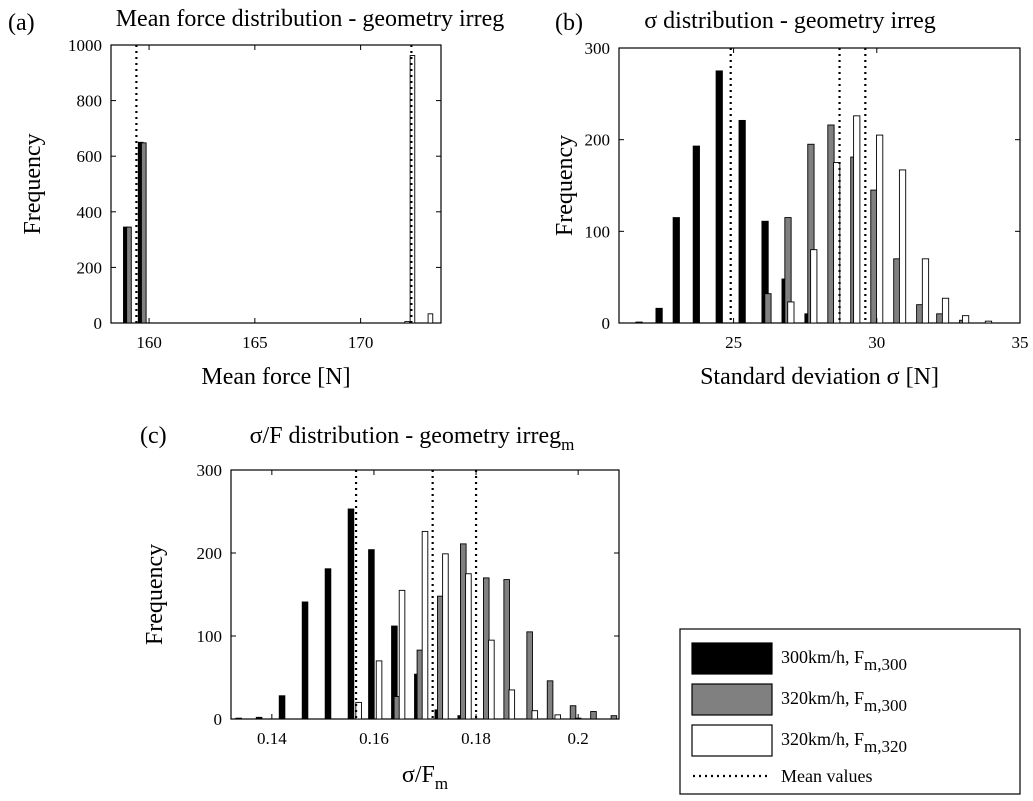 This screenshot has height=801, width=1033. I want to click on chart-title: σ distribution - geometry irreg, so click(790, 21).